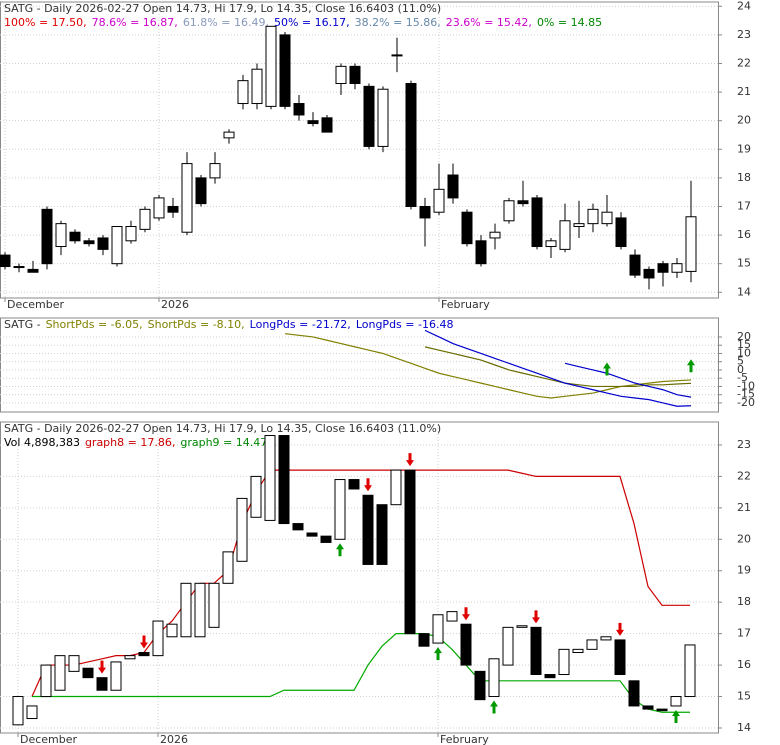 This screenshot has width=780, height=745. I want to click on y-tick-label: 24, so click(744, 6).